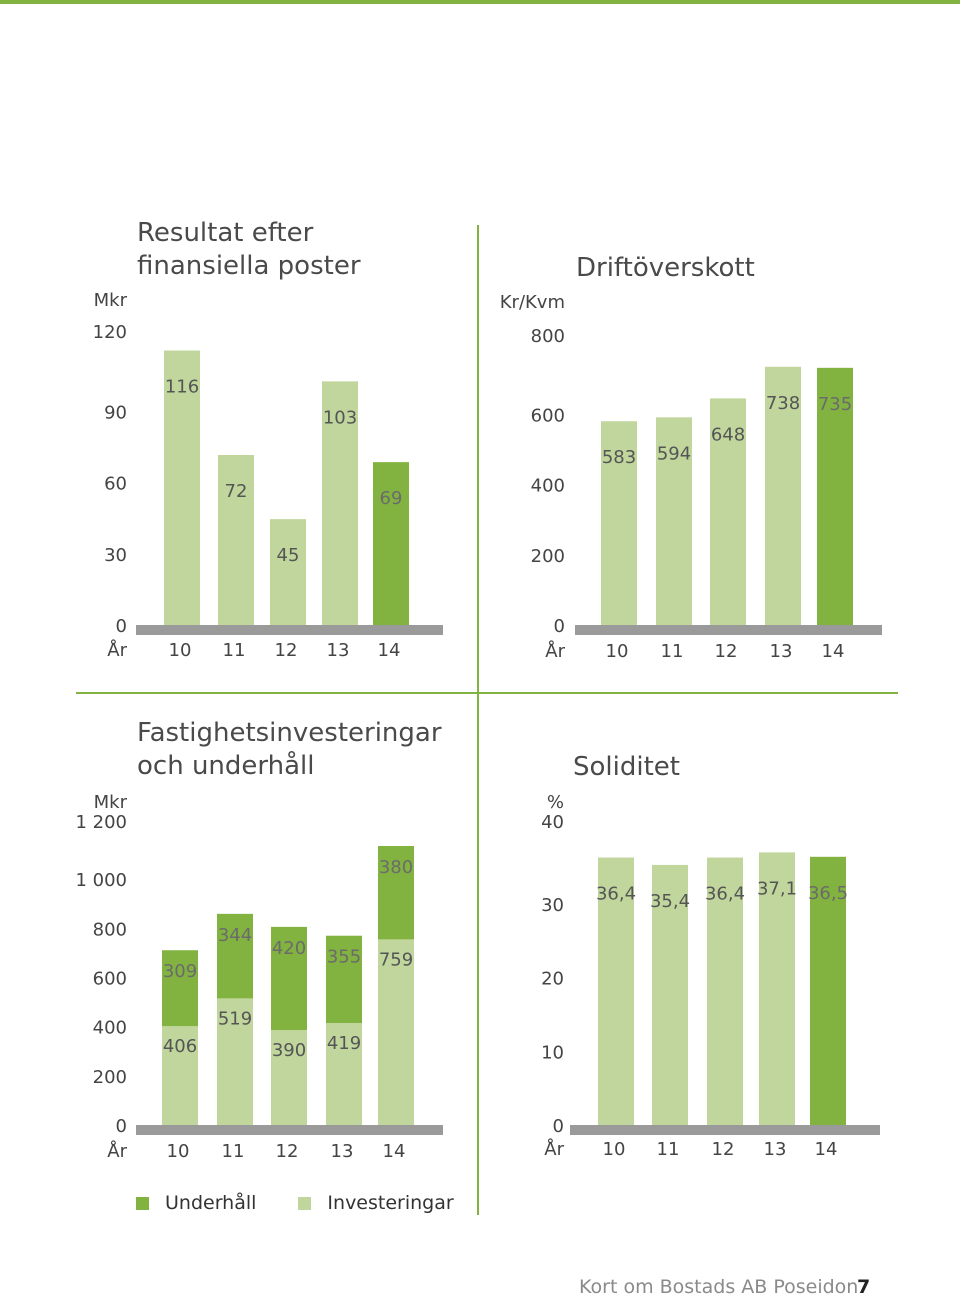  What do you see at coordinates (110, 929) in the screenshot?
I see `y-tick-label: 800` at bounding box center [110, 929].